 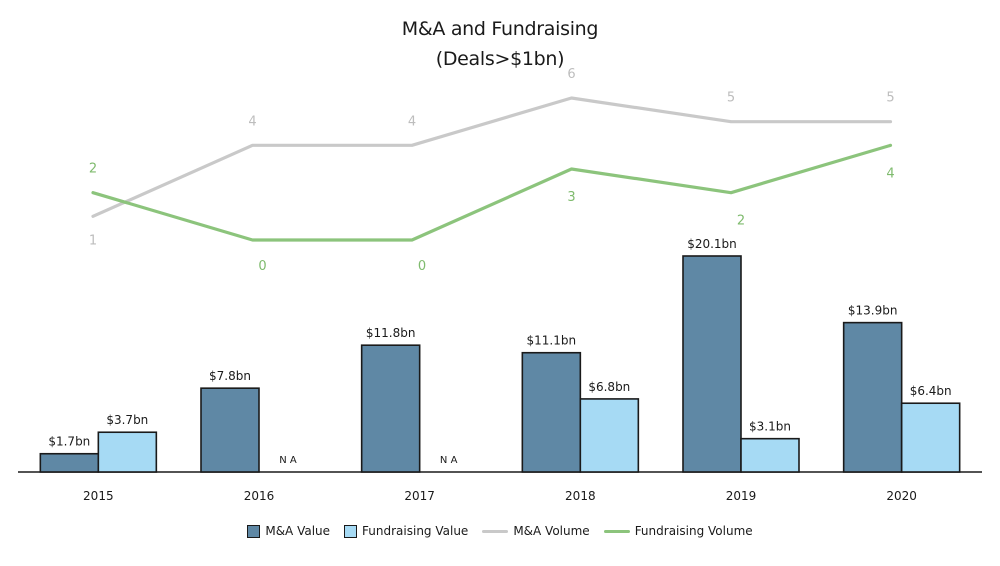 I want to click on line-fundraising-volume, so click(x=492, y=192).